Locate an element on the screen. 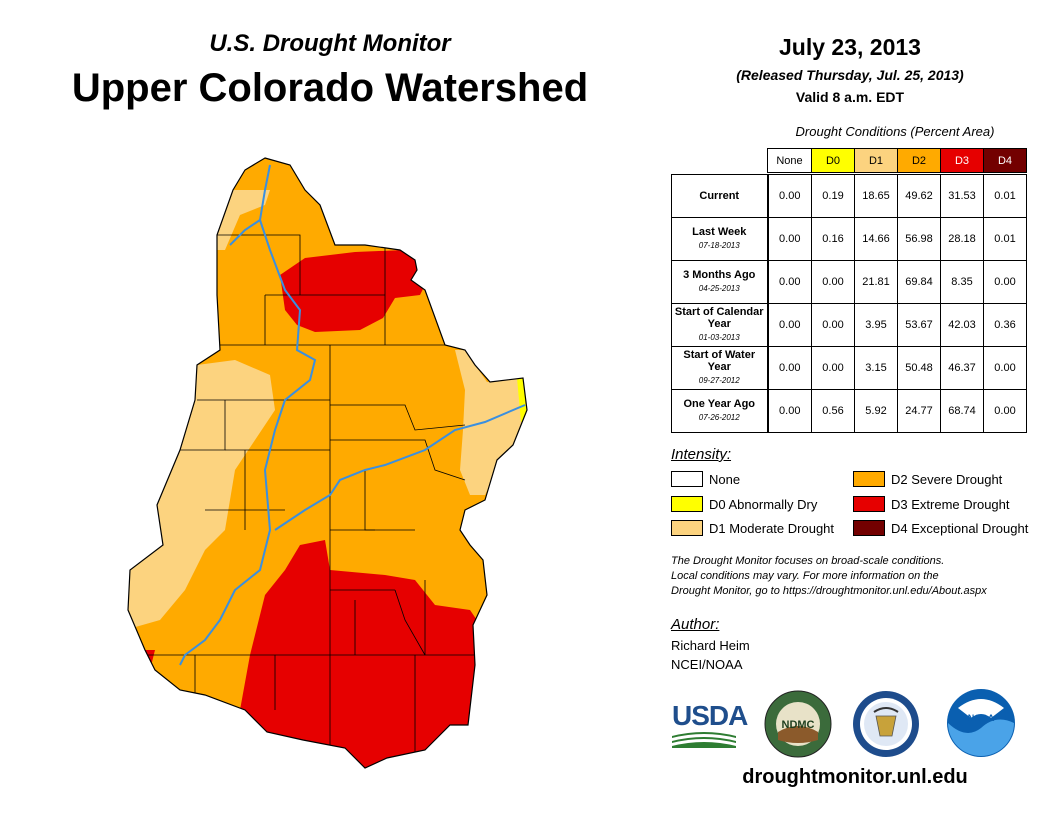  map-title: Upper Colorado Watershed is located at coordinates (330, 88).